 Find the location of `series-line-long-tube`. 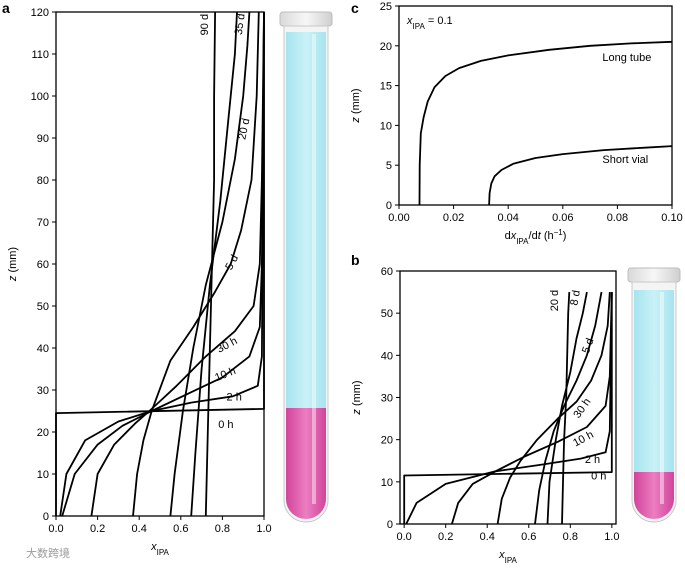

series-line-long-tube is located at coordinates (545, 123).